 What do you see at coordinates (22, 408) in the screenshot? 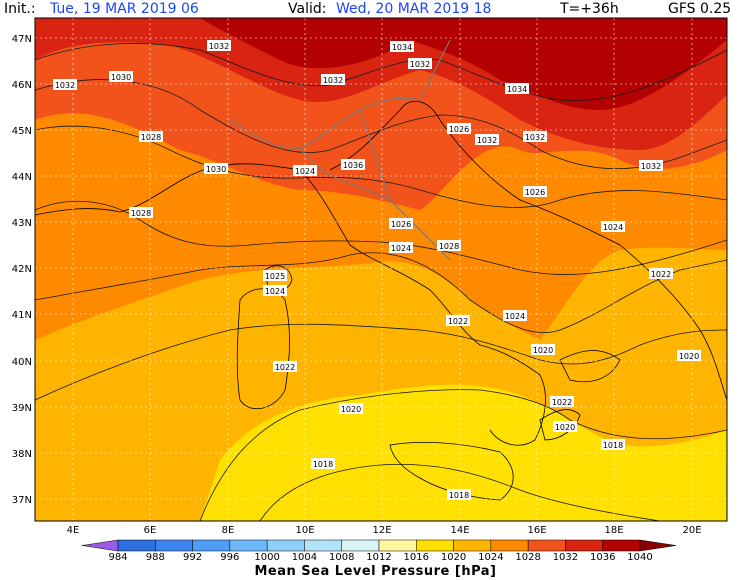
I see `lat-label: 39N` at bounding box center [22, 408].